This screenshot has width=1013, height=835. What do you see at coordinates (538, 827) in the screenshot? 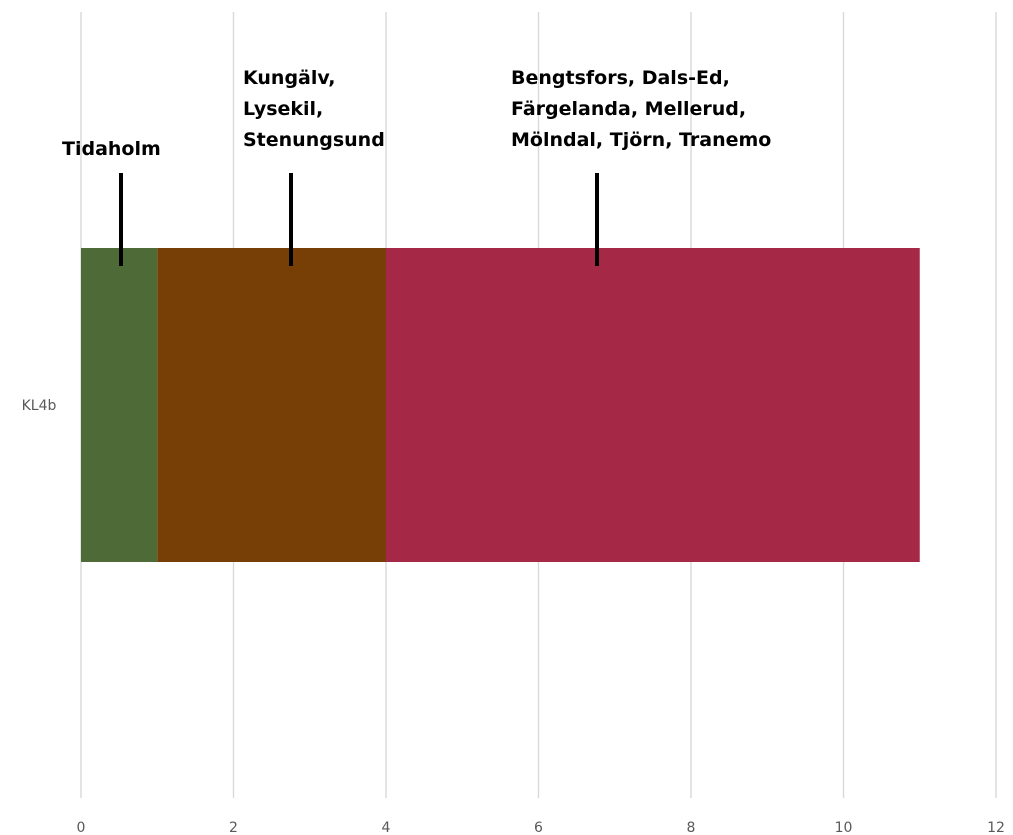
I see `x-tick-label: 6` at bounding box center [538, 827].